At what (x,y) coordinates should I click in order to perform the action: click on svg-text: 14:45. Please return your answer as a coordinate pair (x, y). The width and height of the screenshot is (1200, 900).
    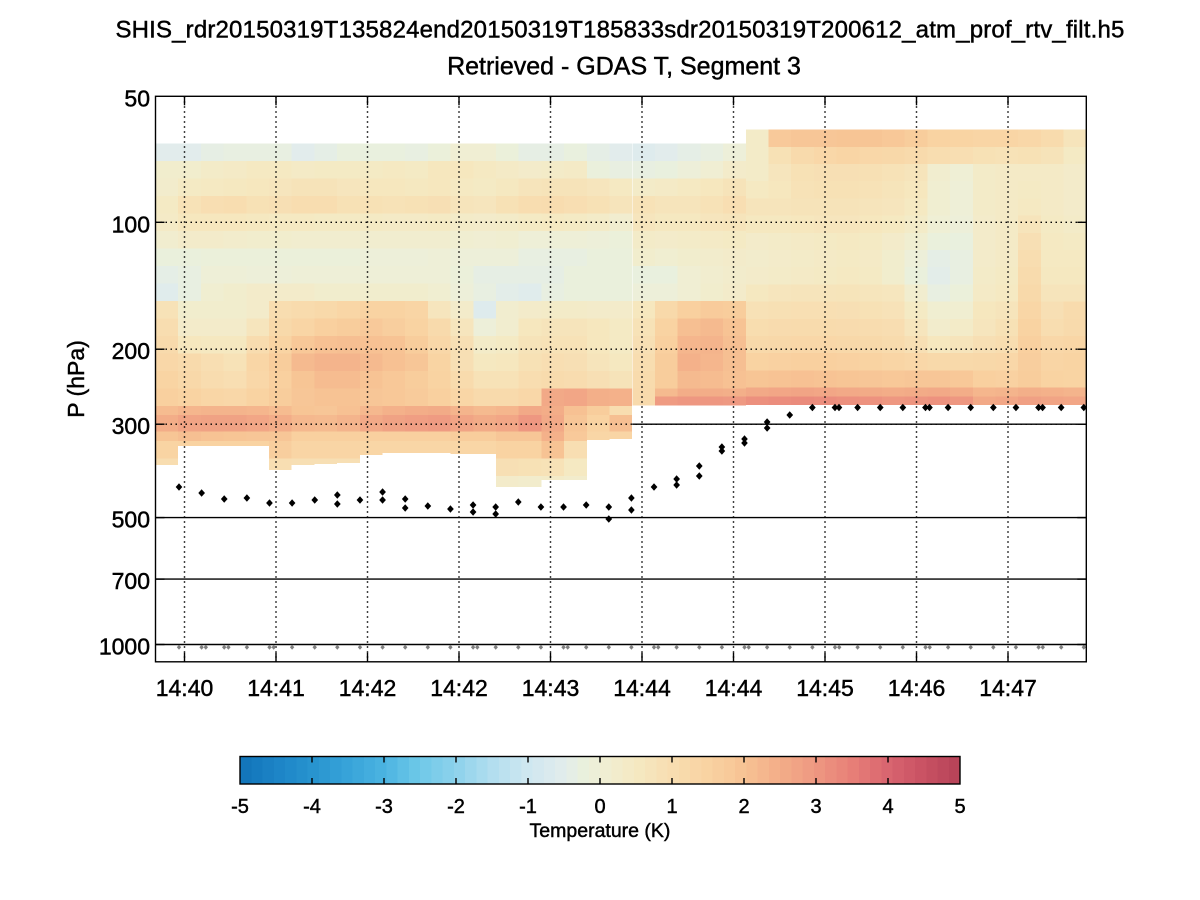
    Looking at the image, I should click on (825, 688).